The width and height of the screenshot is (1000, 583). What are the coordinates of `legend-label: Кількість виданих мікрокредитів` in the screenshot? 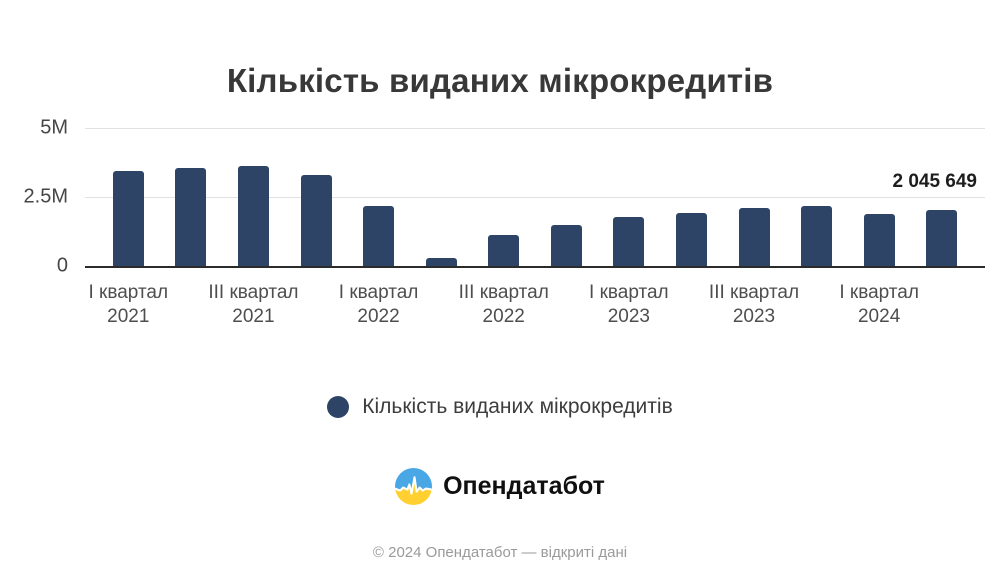 It's located at (517, 406).